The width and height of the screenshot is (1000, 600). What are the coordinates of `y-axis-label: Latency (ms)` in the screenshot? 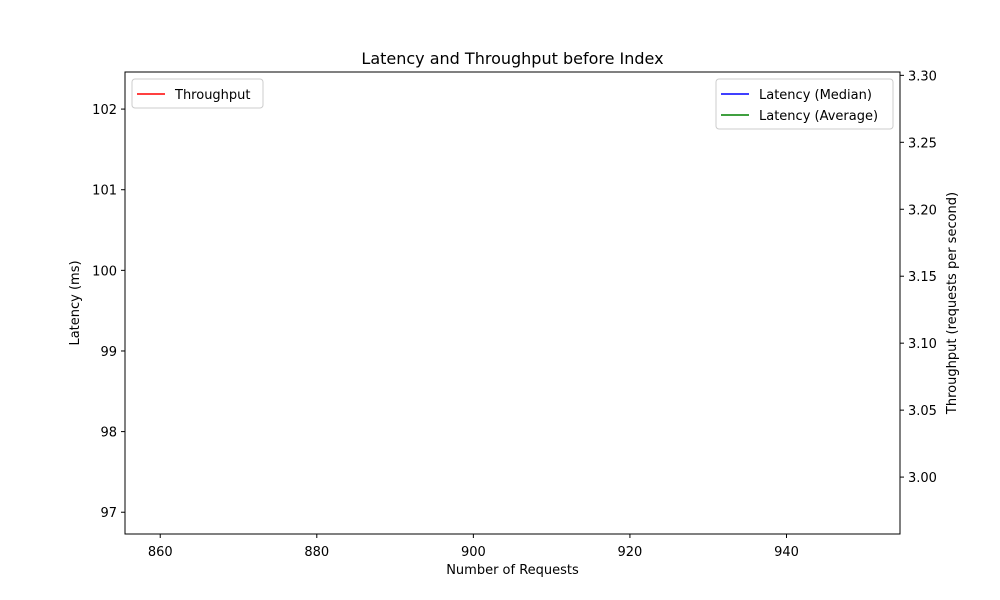 It's located at (75, 302).